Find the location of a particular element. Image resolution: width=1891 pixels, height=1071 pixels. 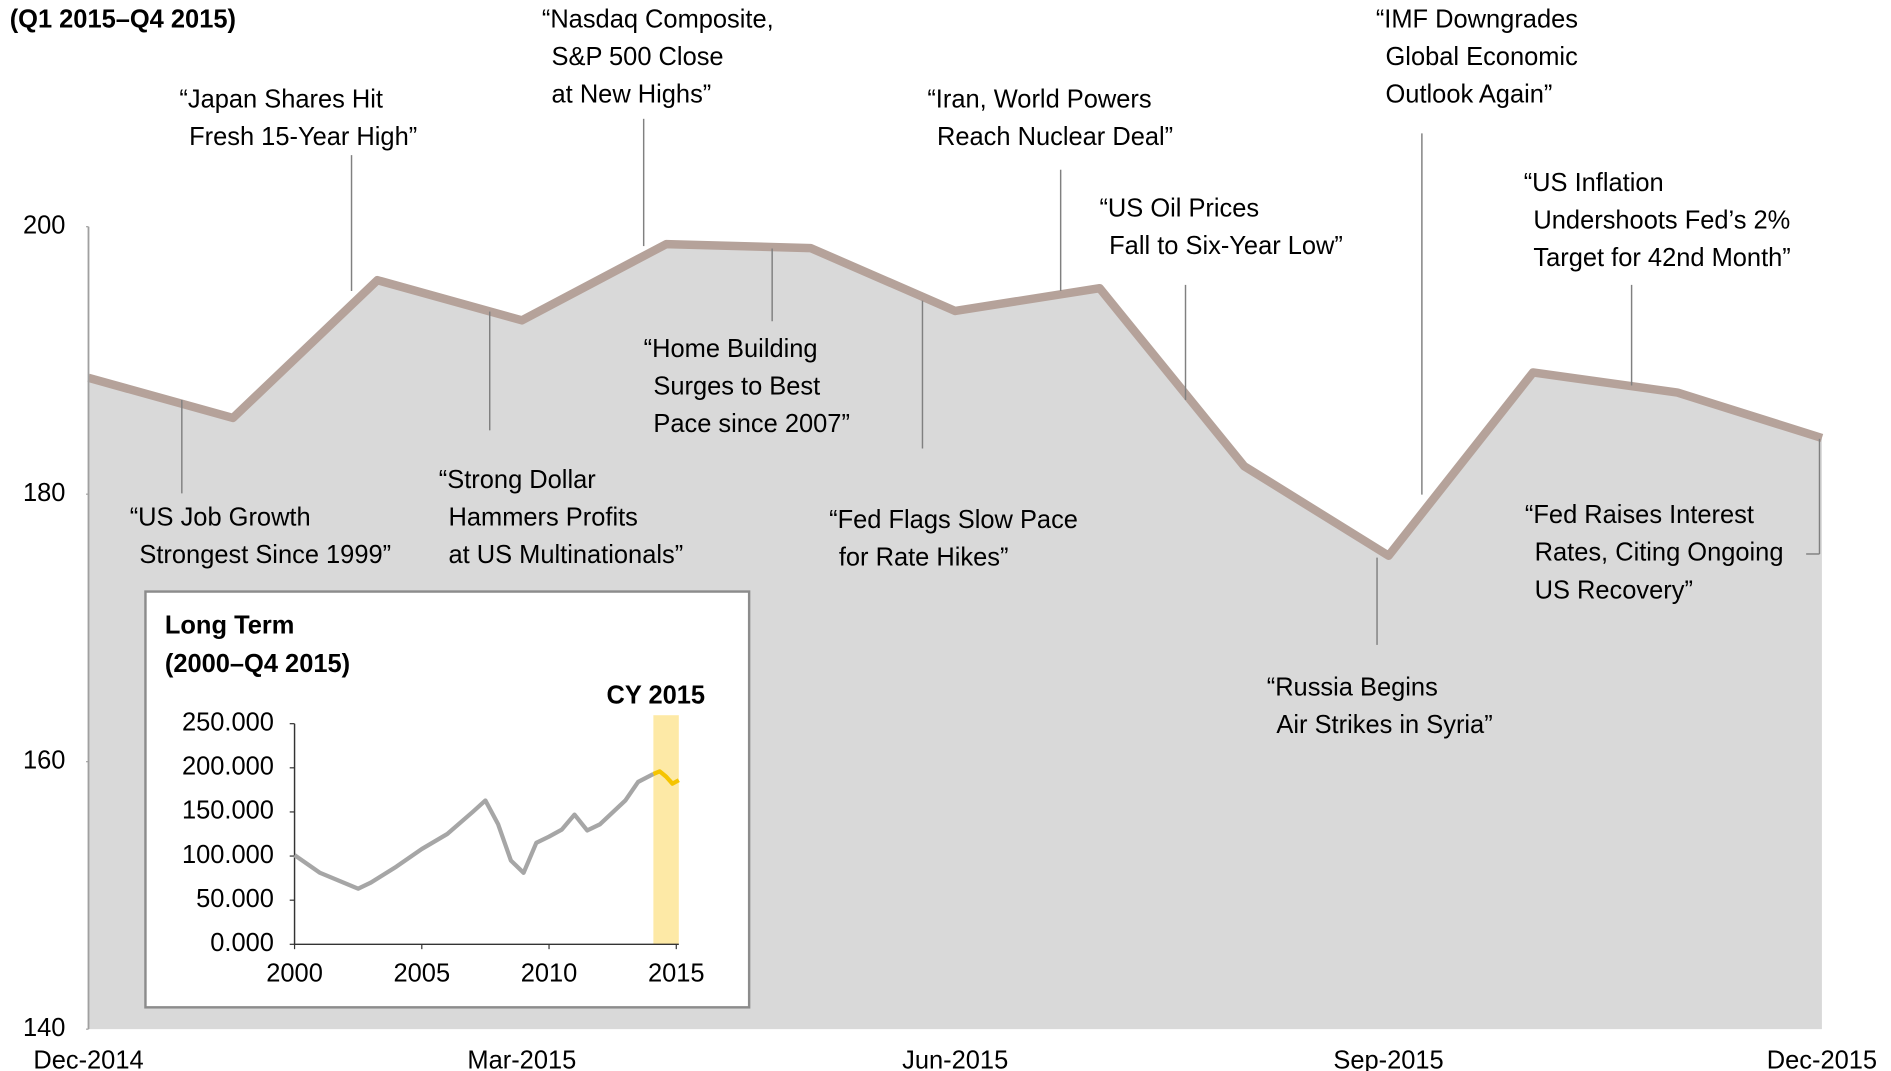

highlight-label: CY 2015 is located at coordinates (656, 696).